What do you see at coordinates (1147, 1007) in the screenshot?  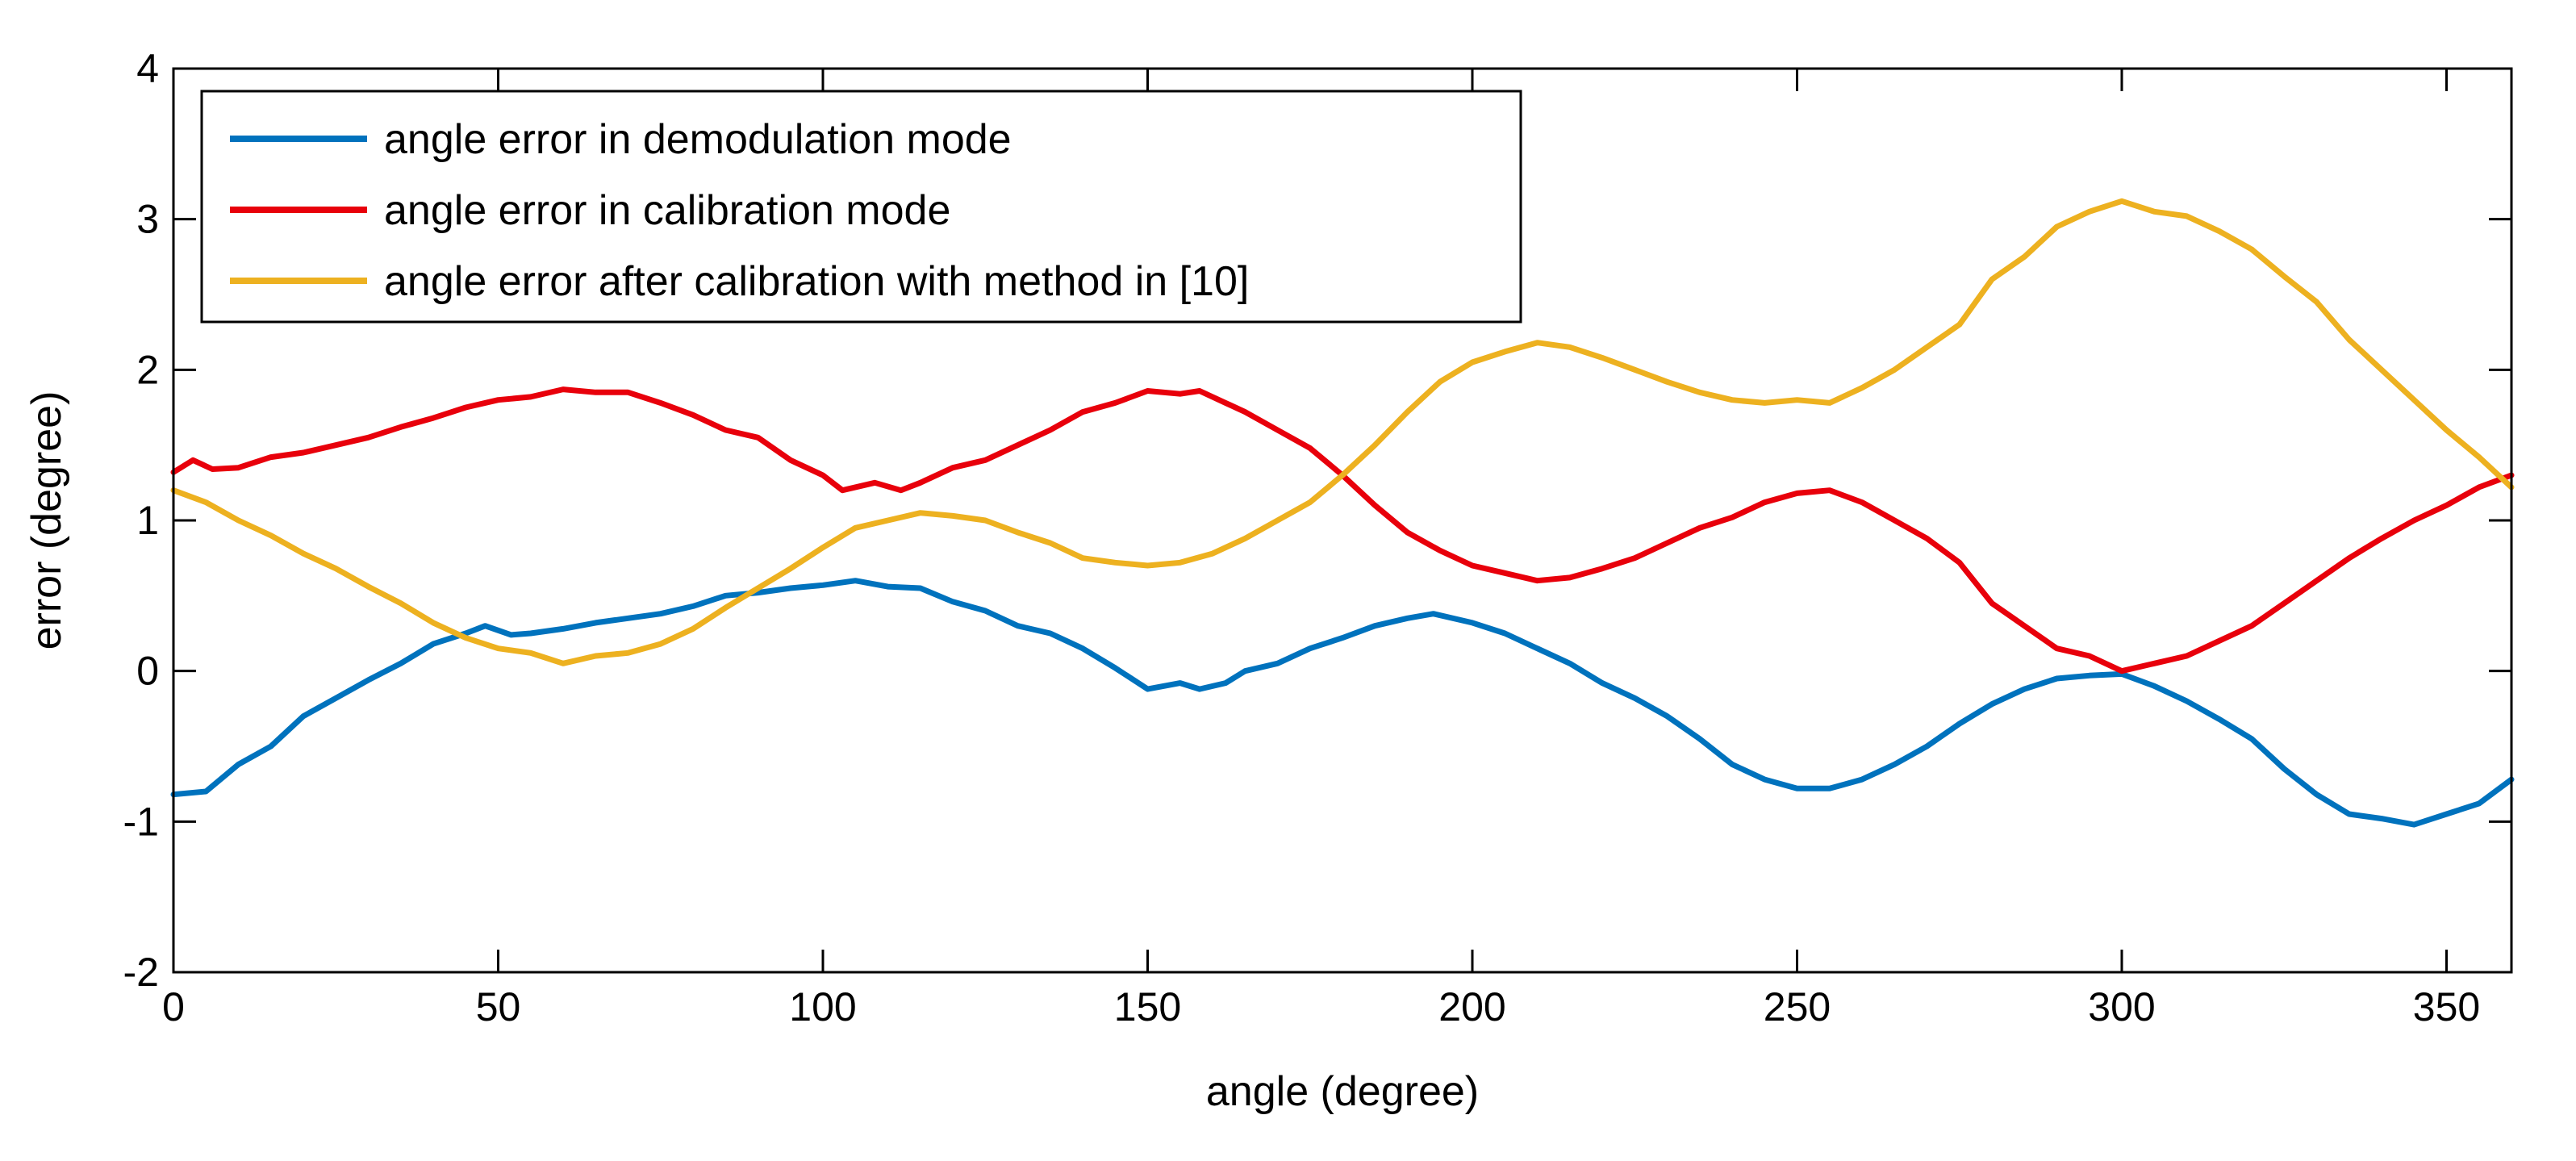 I see `x-tick-label: 150` at bounding box center [1147, 1007].